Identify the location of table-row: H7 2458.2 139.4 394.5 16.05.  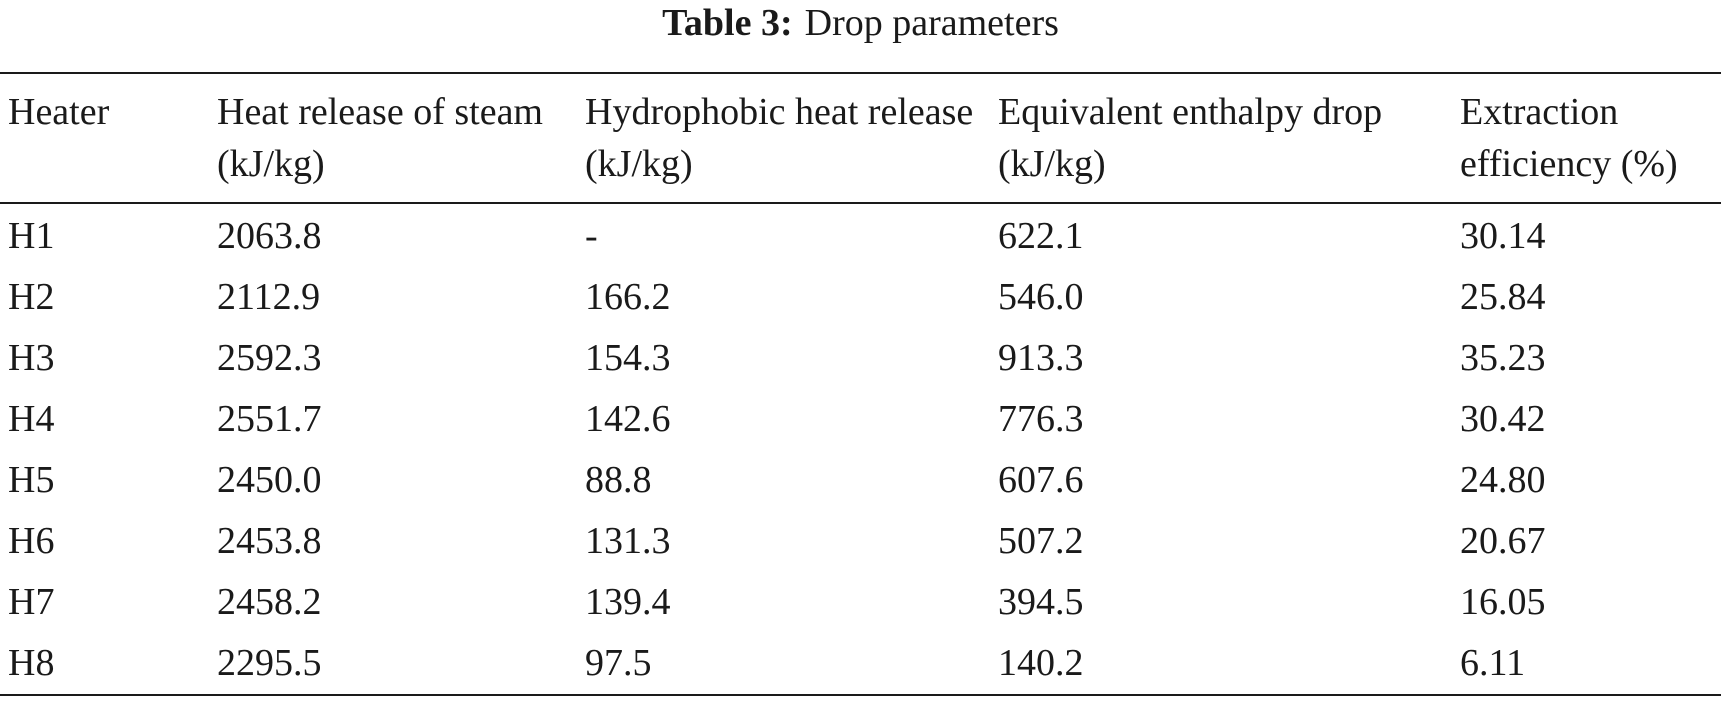
(860, 602).